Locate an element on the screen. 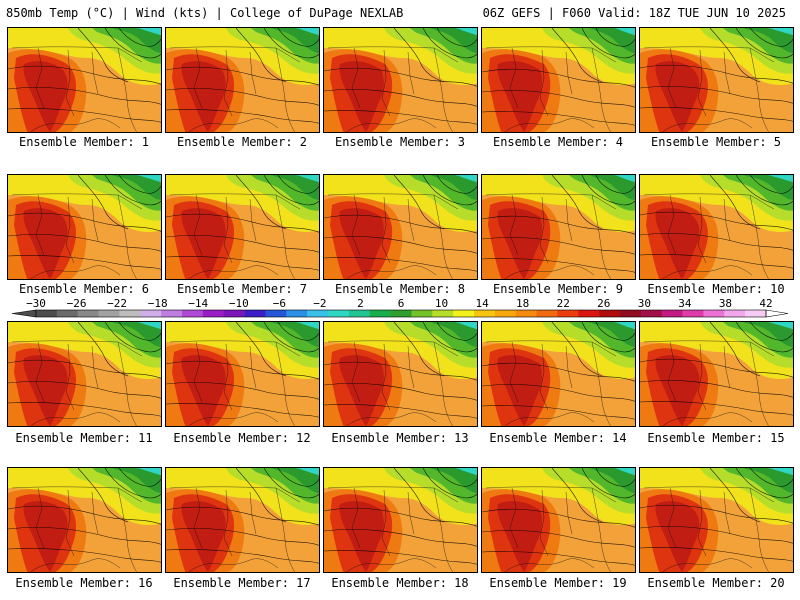  colorbar-tick-label: −14 is located at coordinates (198, 303).